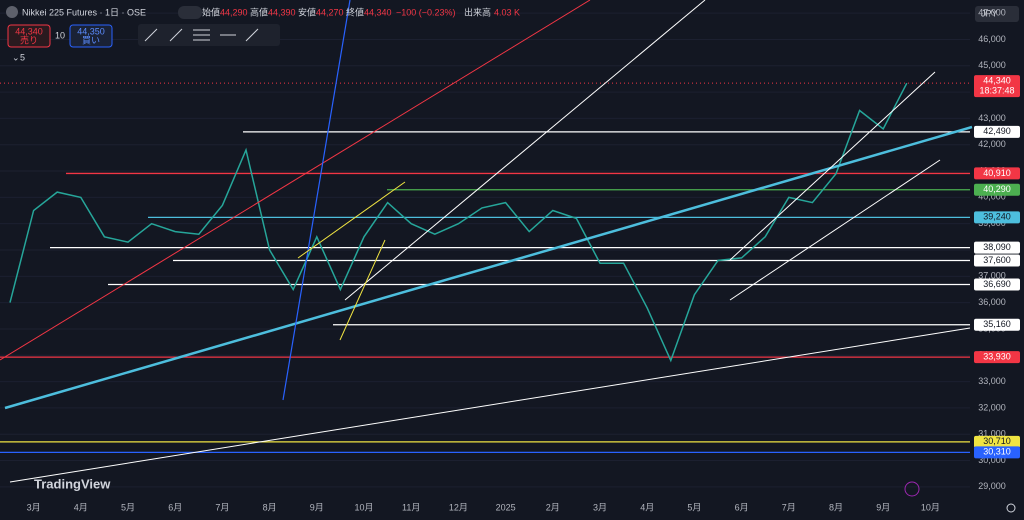 The width and height of the screenshot is (1024, 520). I want to click on current-price-tag, so click(997, 86).